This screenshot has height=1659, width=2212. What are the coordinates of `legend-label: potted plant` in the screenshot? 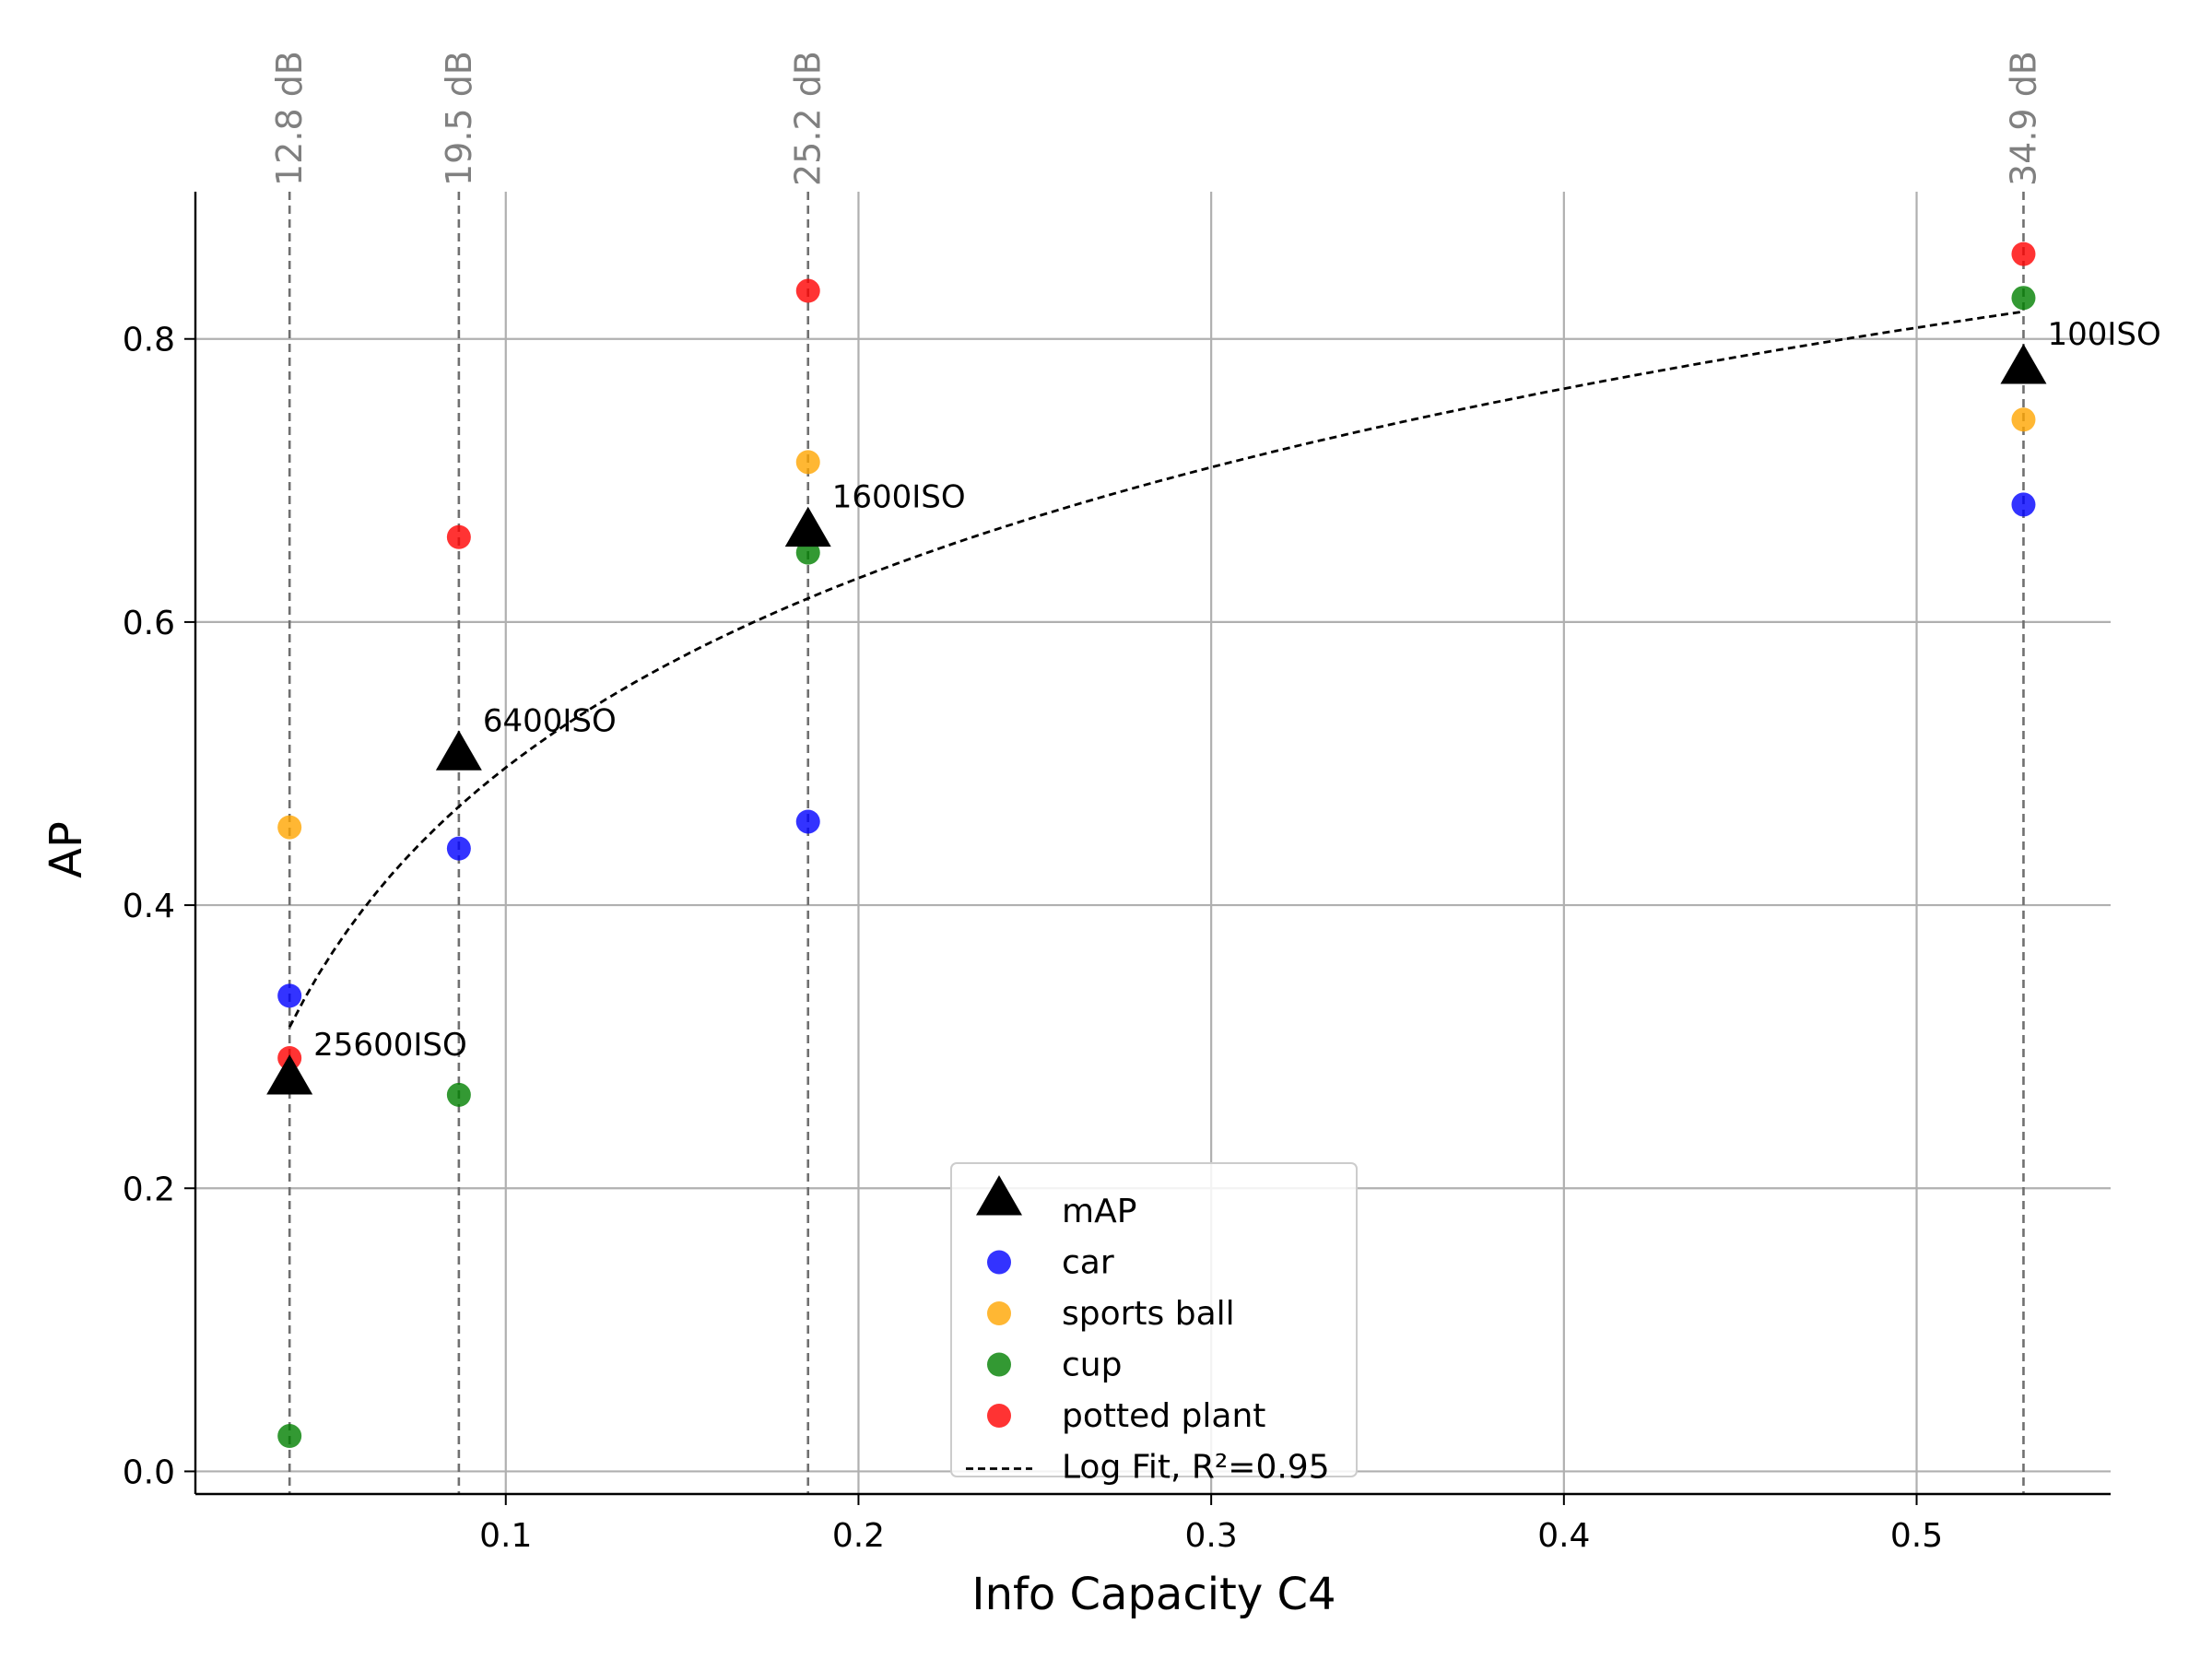 It's located at (1163, 1416).